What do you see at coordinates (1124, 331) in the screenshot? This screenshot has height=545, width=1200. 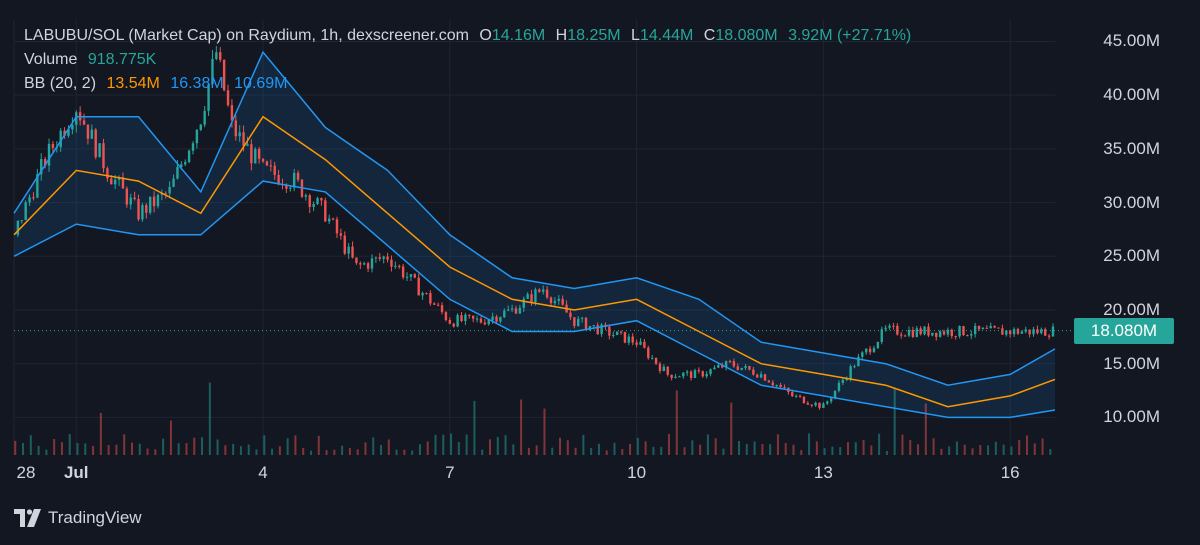 I see `current-price-badge: 18.080M` at bounding box center [1124, 331].